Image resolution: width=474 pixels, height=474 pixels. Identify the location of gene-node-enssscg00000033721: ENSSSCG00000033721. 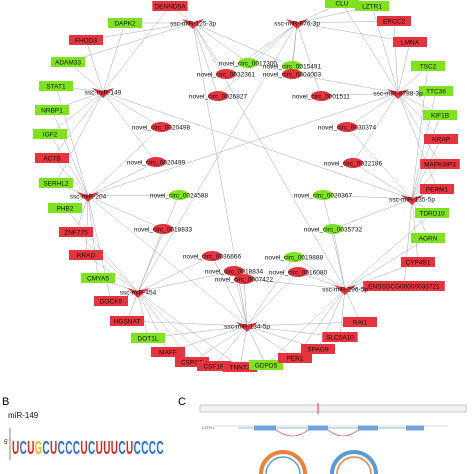
(404, 286).